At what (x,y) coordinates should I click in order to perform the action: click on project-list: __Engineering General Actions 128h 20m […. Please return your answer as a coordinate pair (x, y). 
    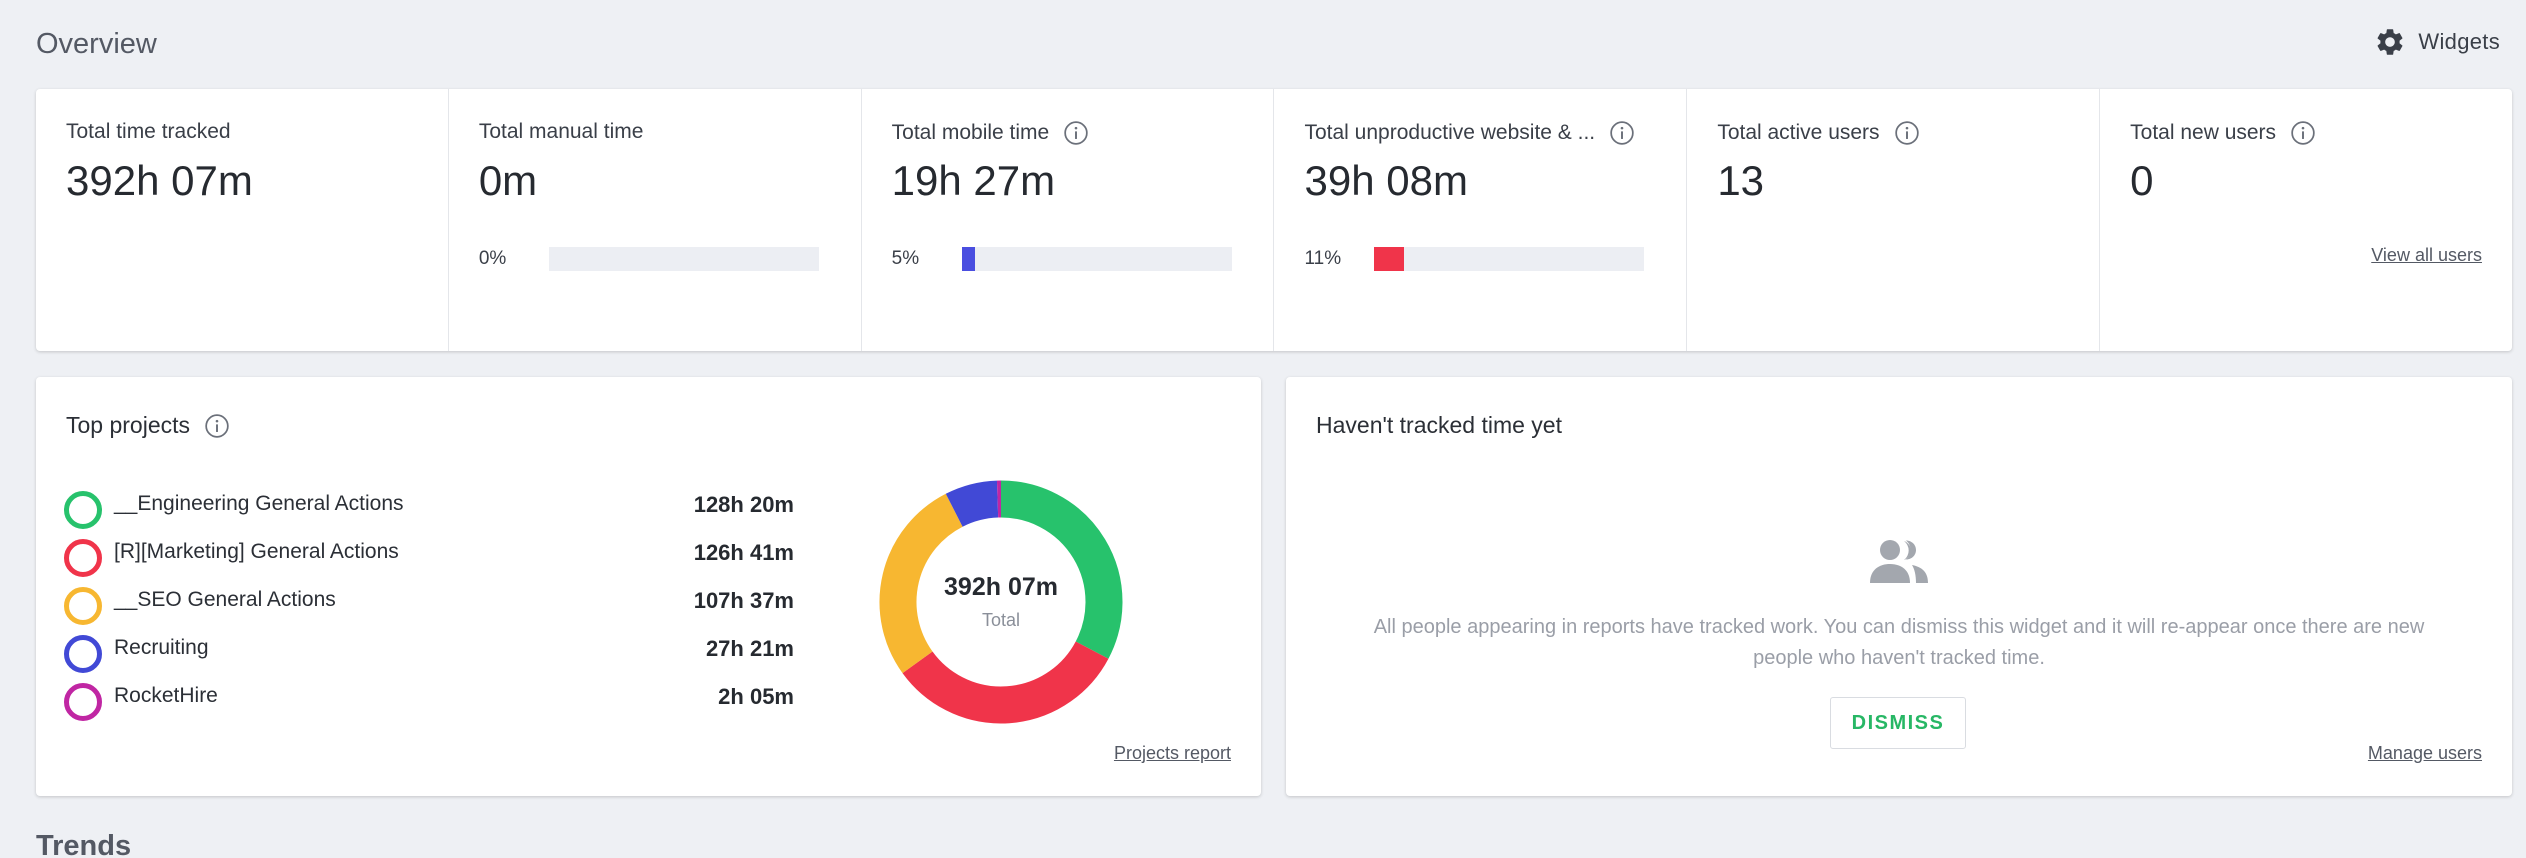
    Looking at the image, I should click on (429, 607).